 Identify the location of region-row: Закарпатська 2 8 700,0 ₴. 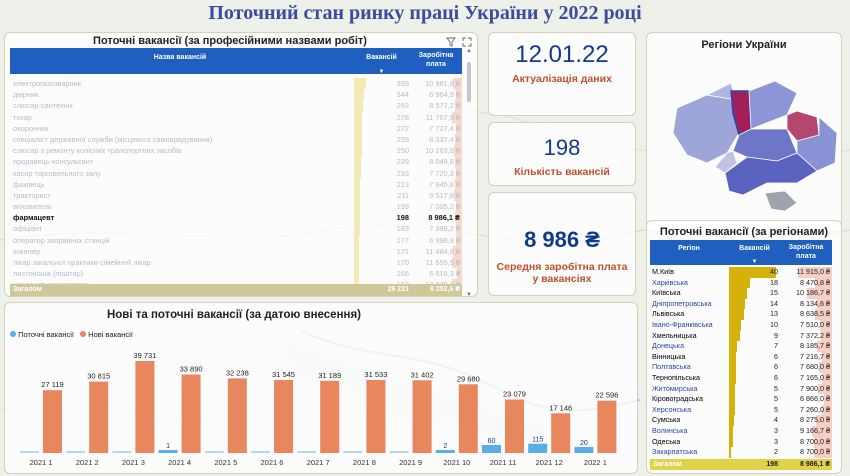
(741, 452).